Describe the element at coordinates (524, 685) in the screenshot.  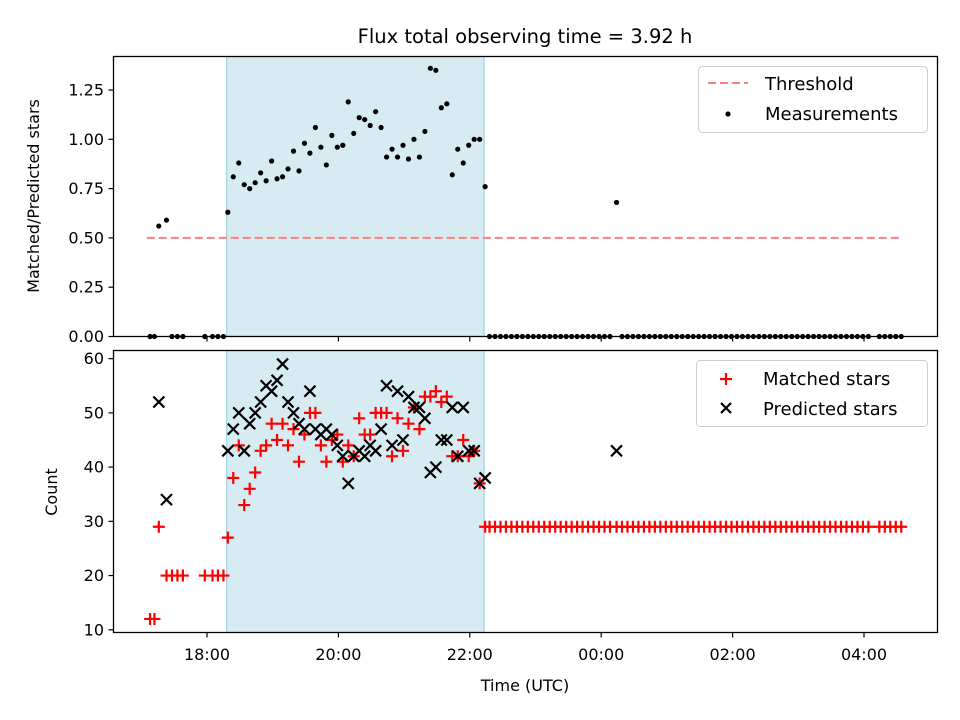
I see `x-axis-label: Time (UTC)` at that location.